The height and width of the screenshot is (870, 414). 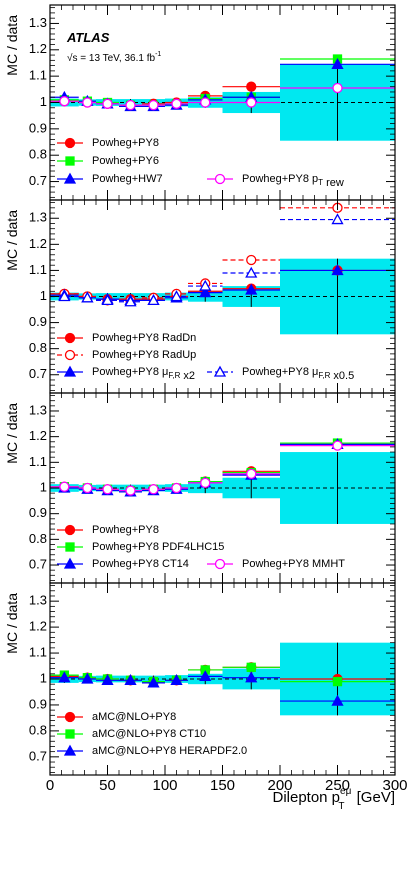 I want to click on legend-label-2: Powheg+PY6, so click(x=125, y=161).